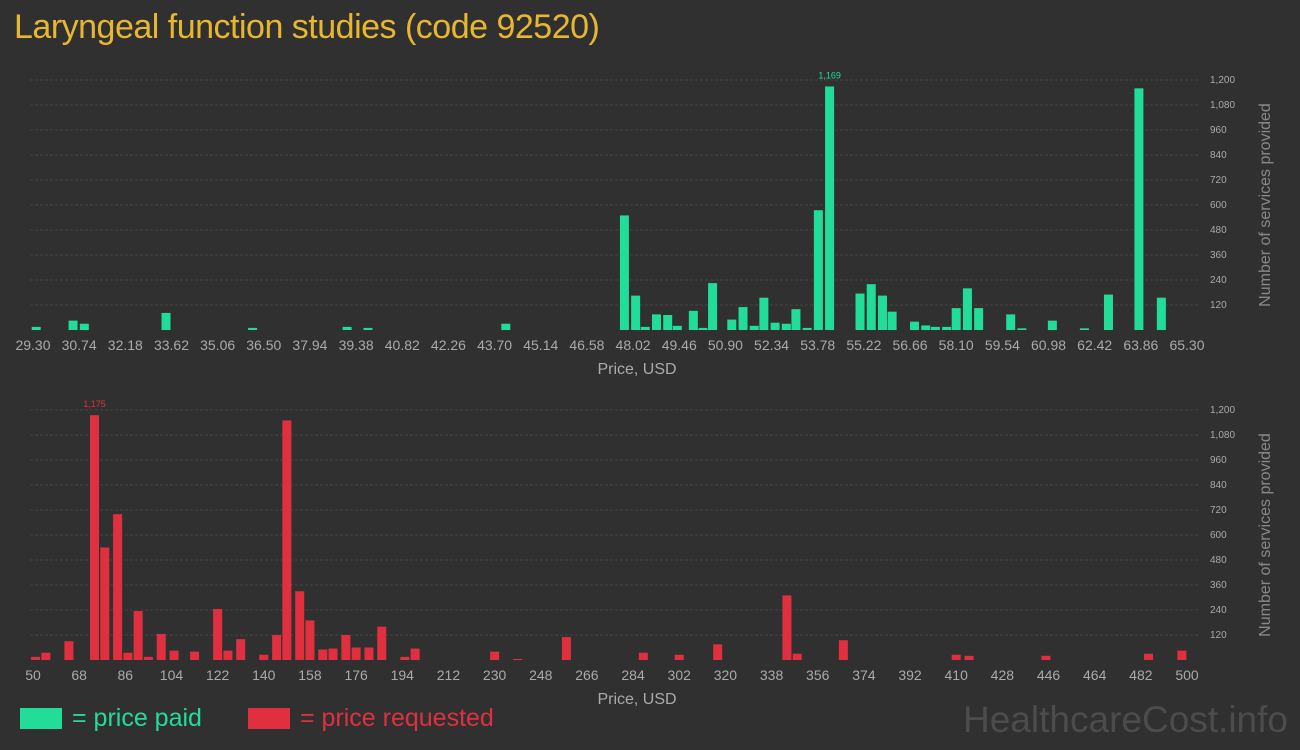  Describe the element at coordinates (1218, 585) in the screenshot. I see `y-tick-label: 360` at that location.